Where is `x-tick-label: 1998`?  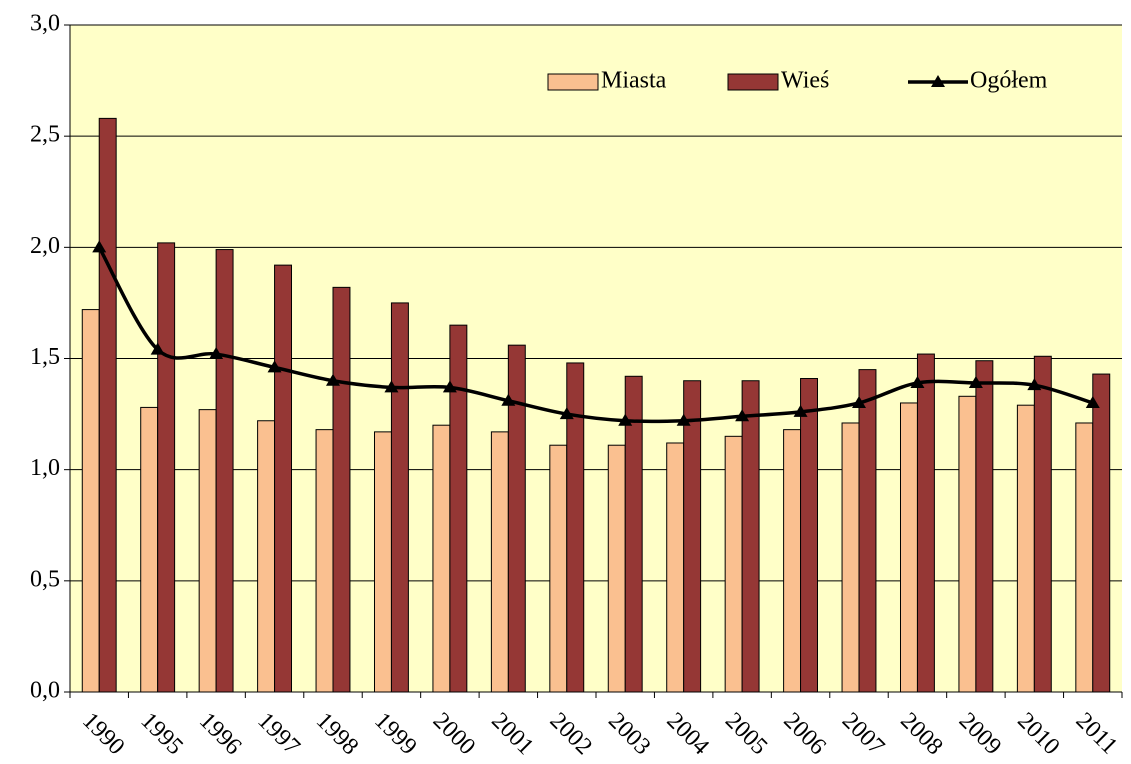
x-tick-label: 1998 is located at coordinates (337, 734).